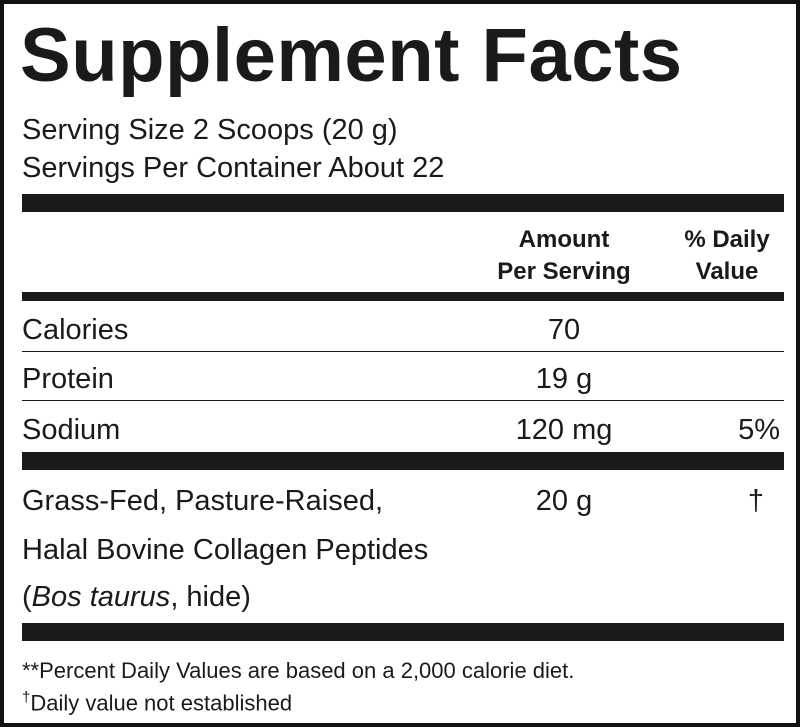  I want to click on nutrient-name: Protein, so click(68, 379).